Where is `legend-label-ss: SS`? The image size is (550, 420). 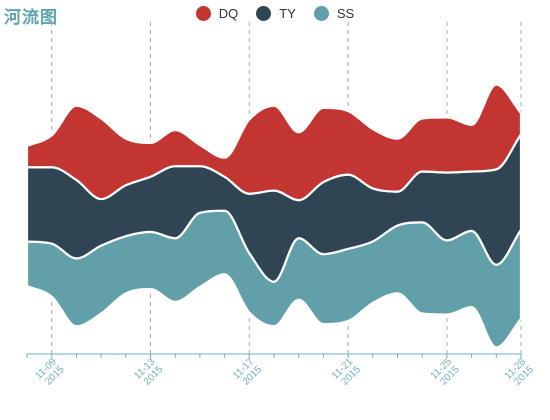 legend-label-ss: SS is located at coordinates (345, 13).